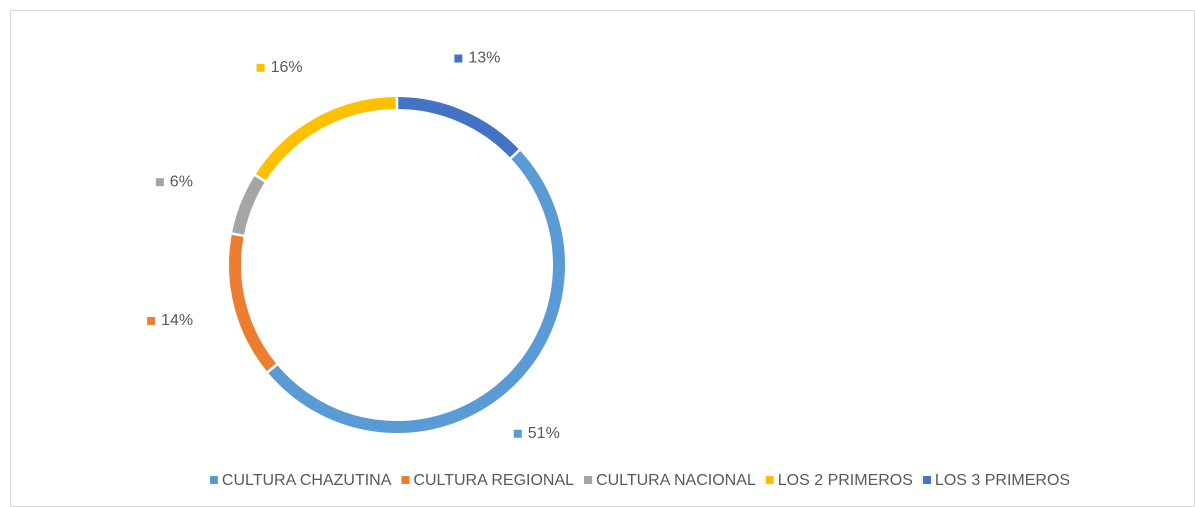 Image resolution: width=1195 pixels, height=507 pixels. What do you see at coordinates (845, 480) in the screenshot?
I see `legend-label: LOS 2 PRIMEROS` at bounding box center [845, 480].